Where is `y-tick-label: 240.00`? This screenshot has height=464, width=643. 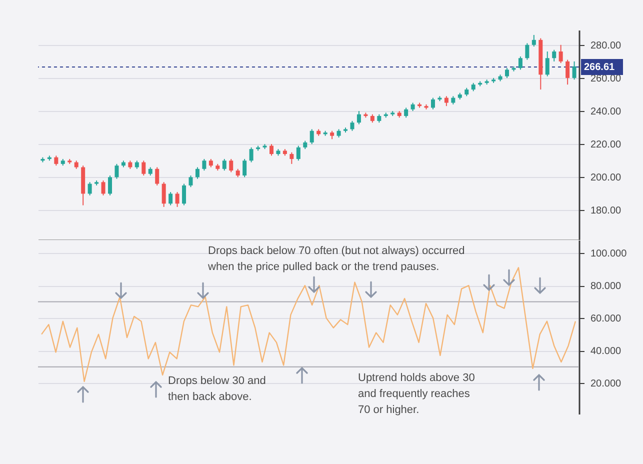 y-tick-label: 240.00 is located at coordinates (606, 112).